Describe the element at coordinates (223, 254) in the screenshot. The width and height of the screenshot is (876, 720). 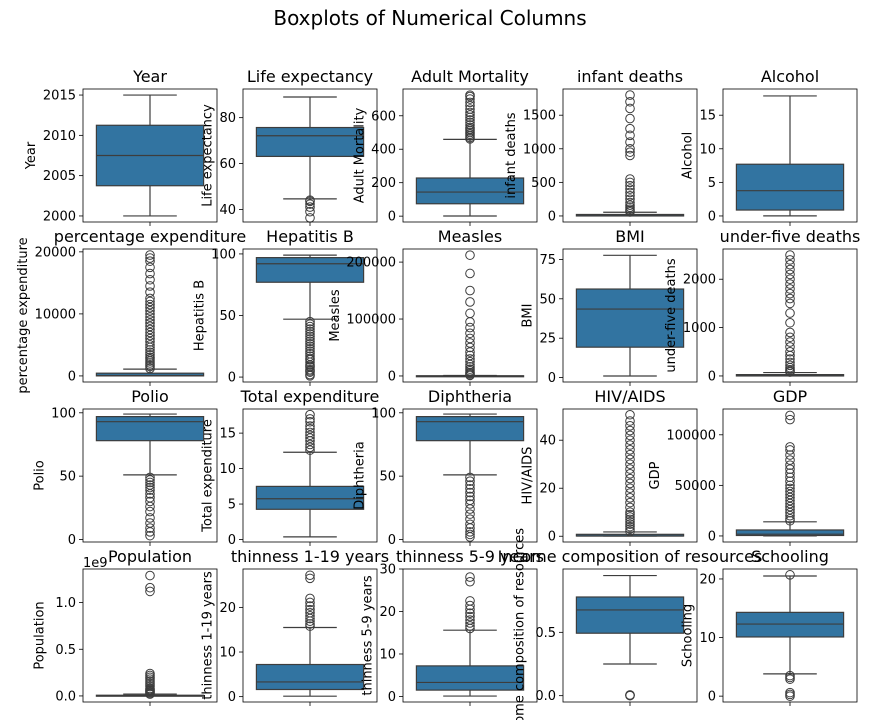
I see `y-tick-label: 100` at that location.